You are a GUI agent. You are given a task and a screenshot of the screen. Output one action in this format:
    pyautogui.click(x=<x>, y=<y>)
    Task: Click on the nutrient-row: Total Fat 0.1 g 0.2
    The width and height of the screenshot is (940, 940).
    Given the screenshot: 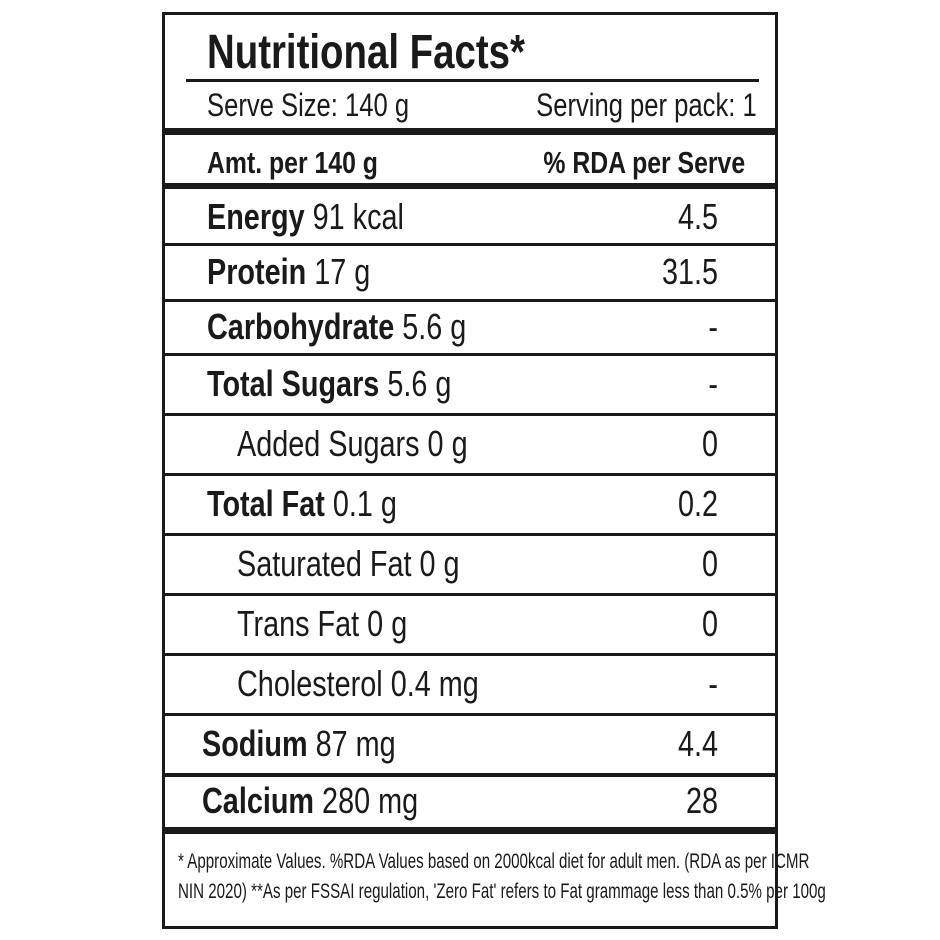 What is the action you would take?
    pyautogui.click(x=470, y=503)
    